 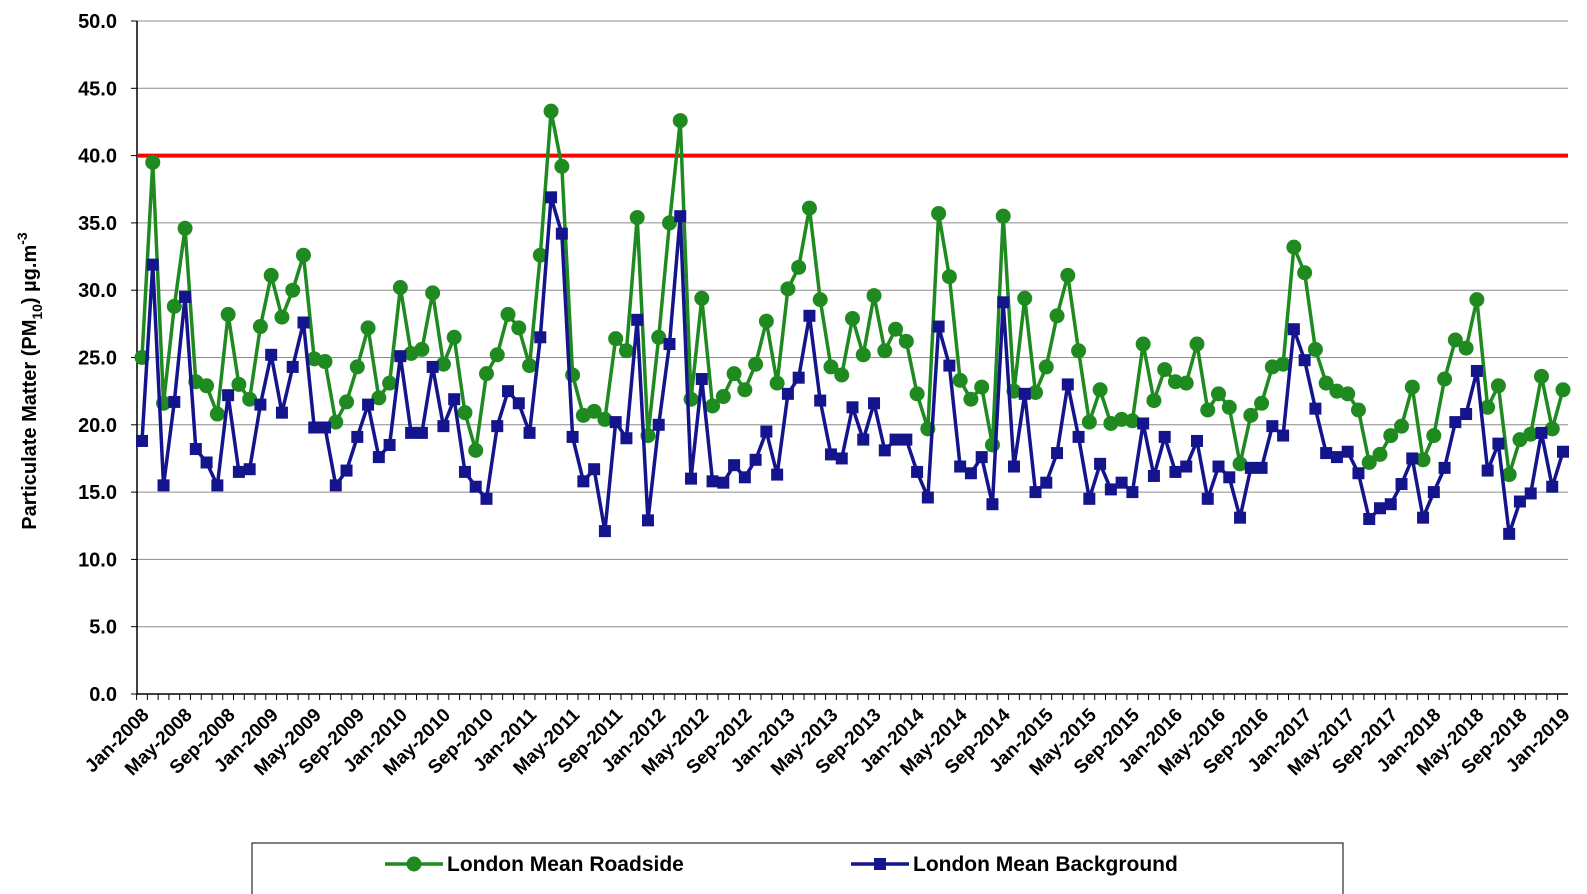 I want to click on y-tick-label: 15.0, so click(x=97, y=493).